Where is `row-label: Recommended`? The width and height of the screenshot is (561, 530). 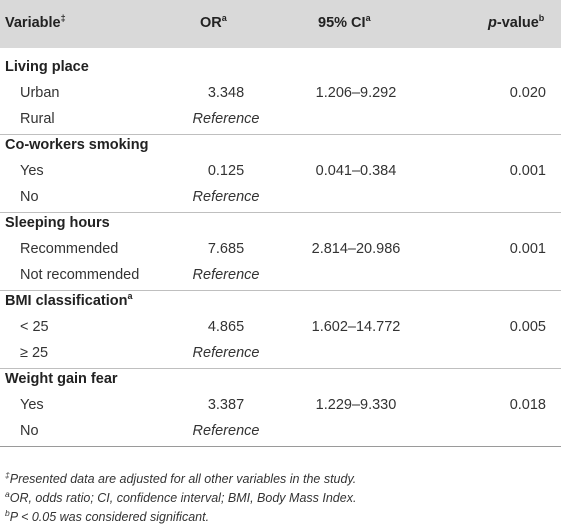
row-label: Recommended is located at coordinates (69, 249).